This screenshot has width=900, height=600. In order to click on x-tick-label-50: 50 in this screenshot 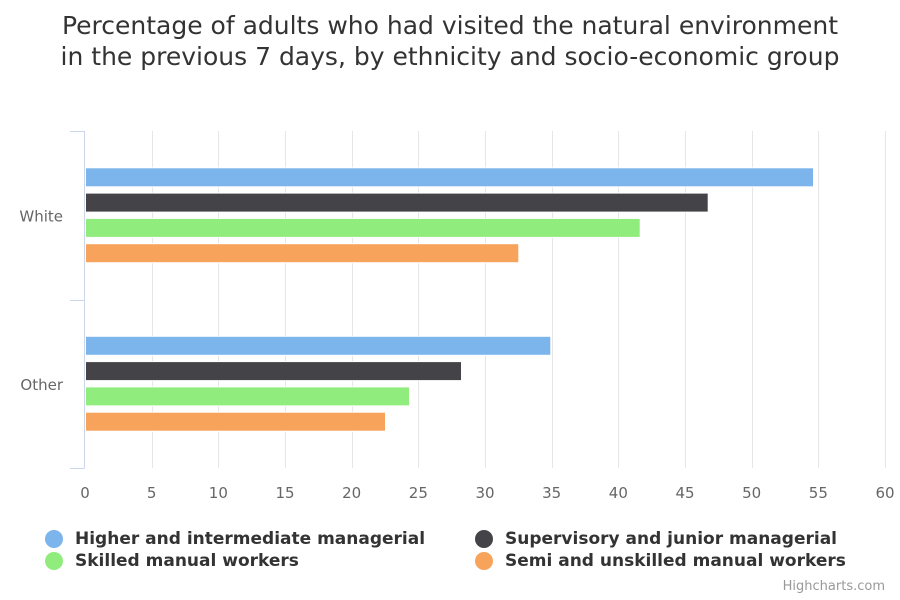, I will do `click(751, 493)`.